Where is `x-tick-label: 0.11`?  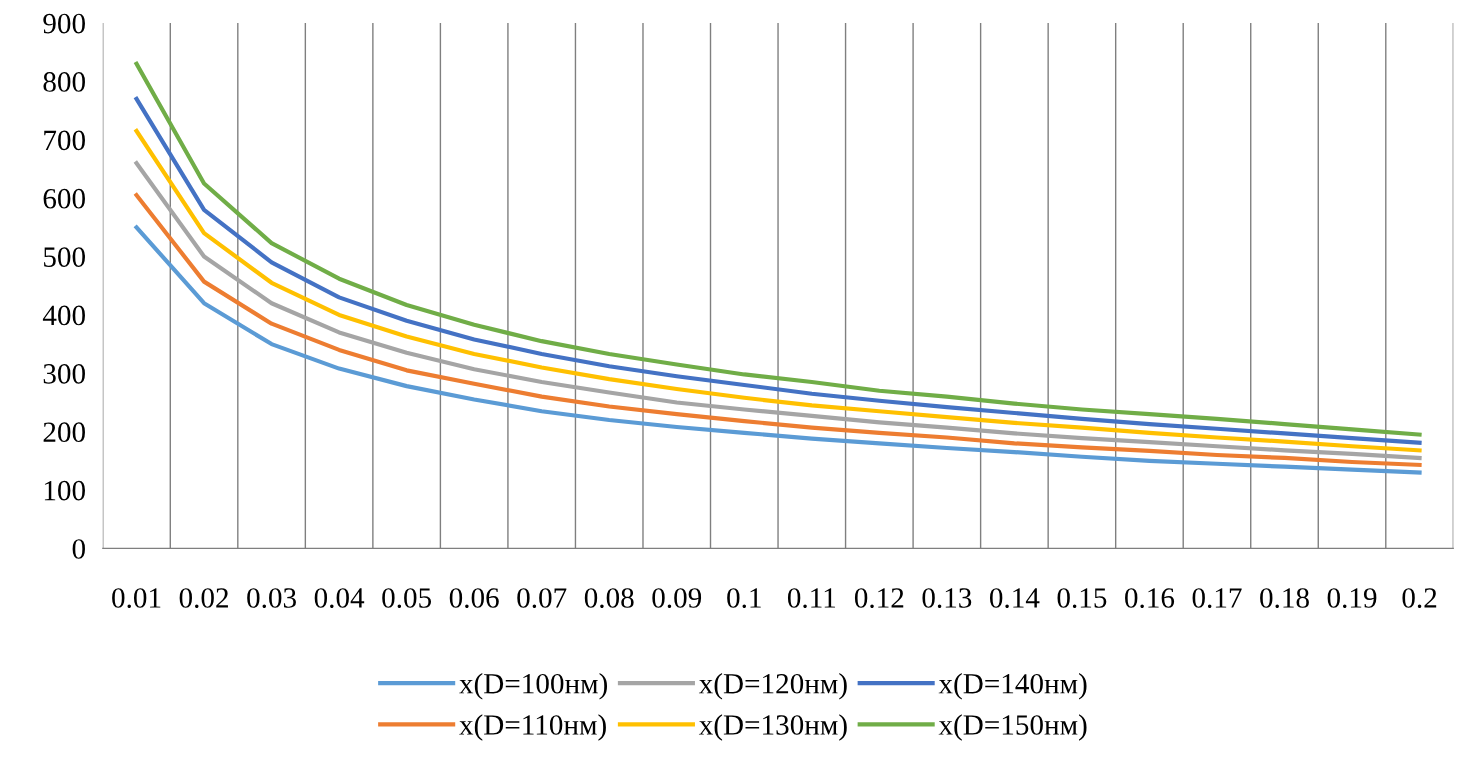 x-tick-label: 0.11 is located at coordinates (811, 598).